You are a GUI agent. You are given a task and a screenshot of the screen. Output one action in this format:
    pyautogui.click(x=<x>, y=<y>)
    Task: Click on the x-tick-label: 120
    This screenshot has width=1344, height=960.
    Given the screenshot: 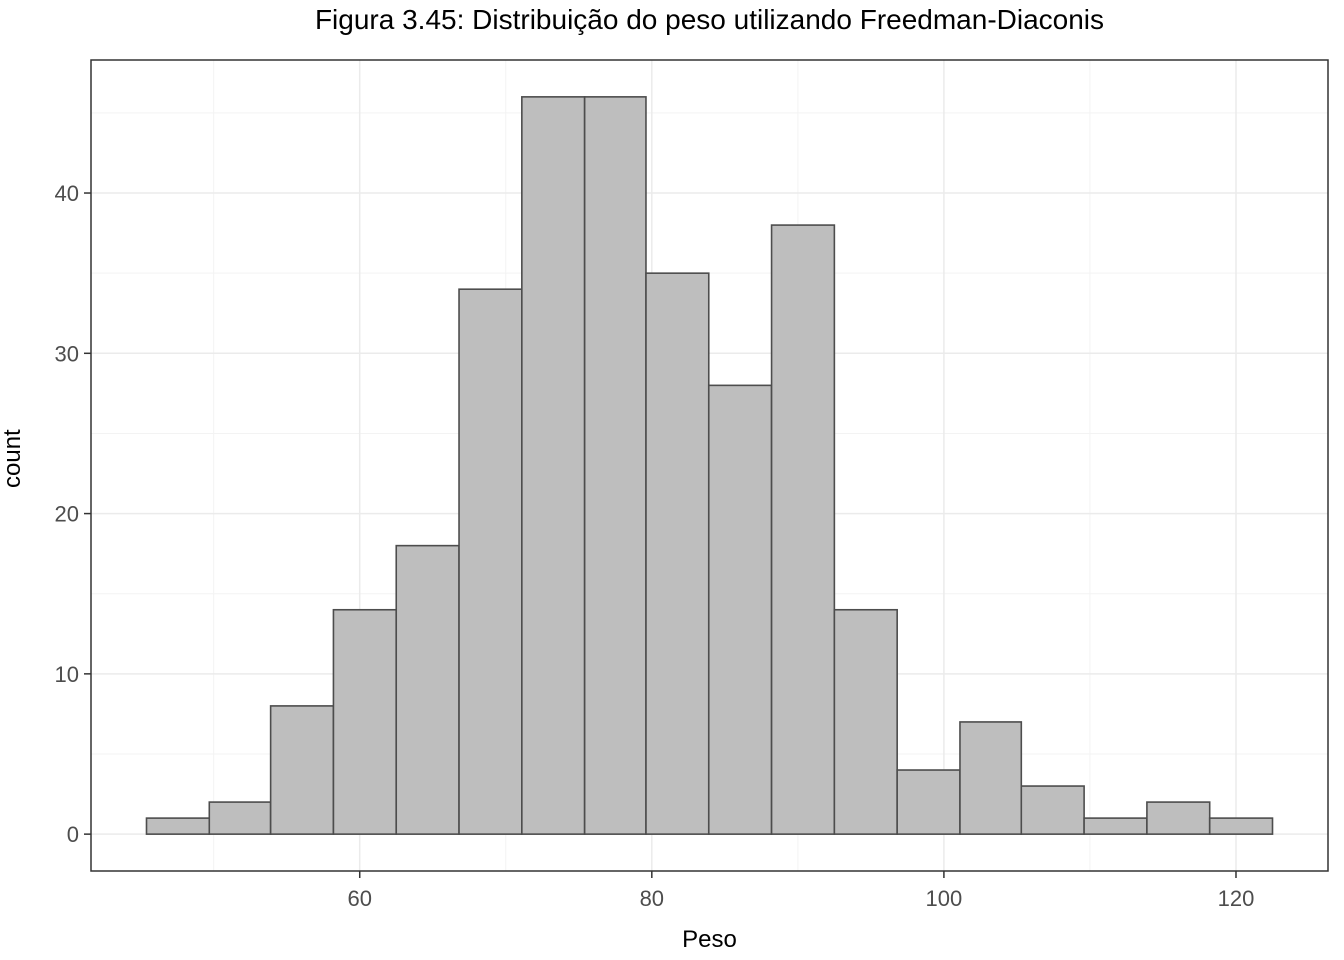 What is the action you would take?
    pyautogui.click(x=1236, y=898)
    